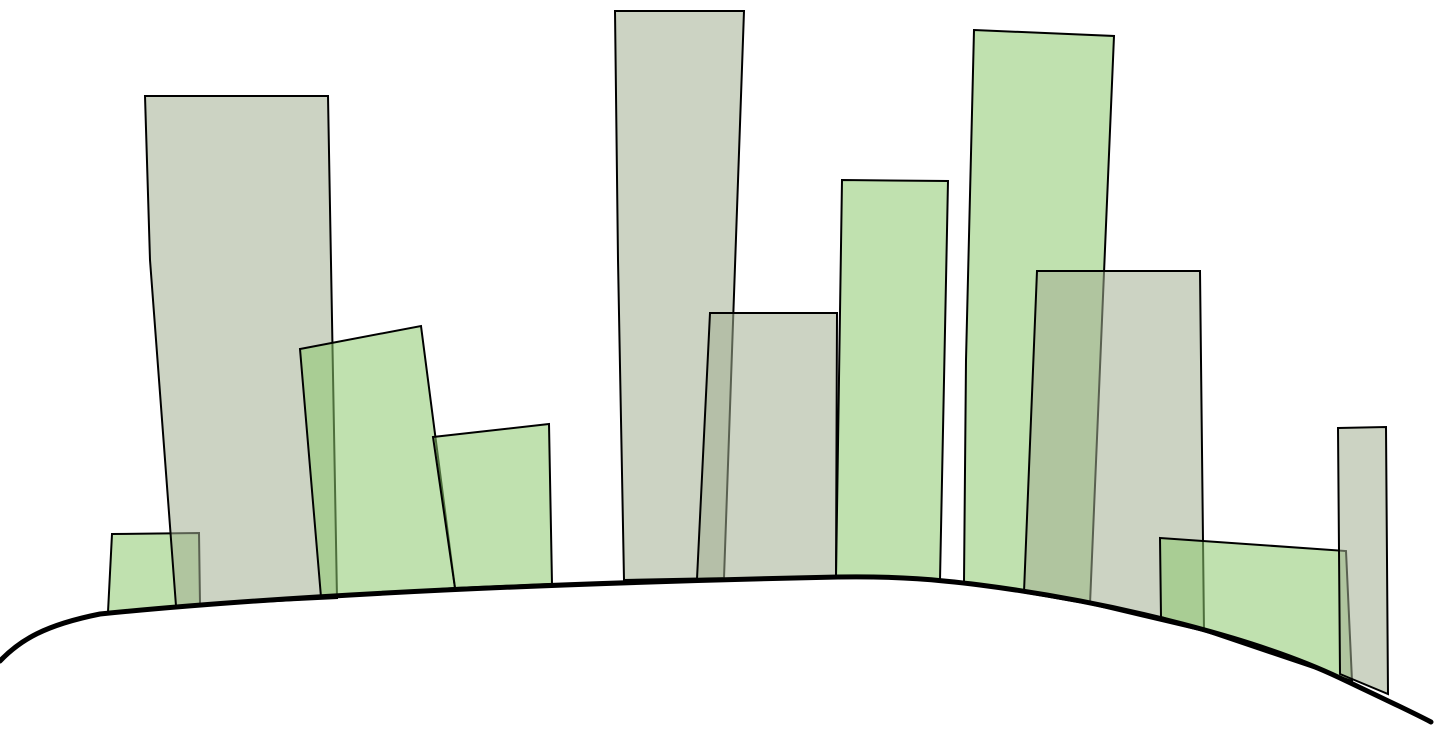 This screenshot has width=1440, height=729. Describe the element at coordinates (767, 446) in the screenshot. I see `building-gray-center` at that location.